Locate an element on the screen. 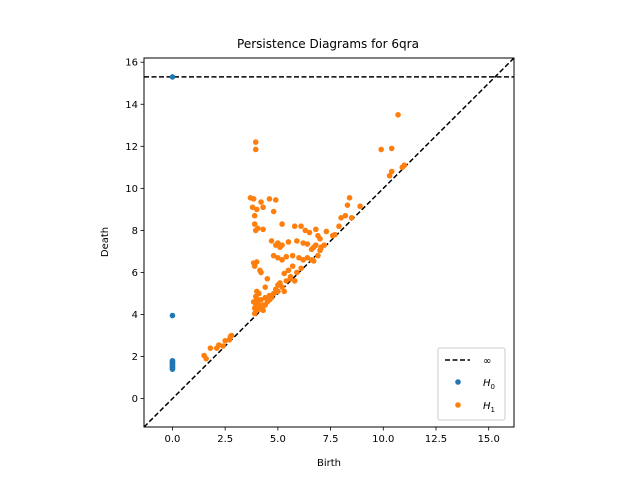 The width and height of the screenshot is (640, 480). y-tick-label: 6 is located at coordinates (135, 273).